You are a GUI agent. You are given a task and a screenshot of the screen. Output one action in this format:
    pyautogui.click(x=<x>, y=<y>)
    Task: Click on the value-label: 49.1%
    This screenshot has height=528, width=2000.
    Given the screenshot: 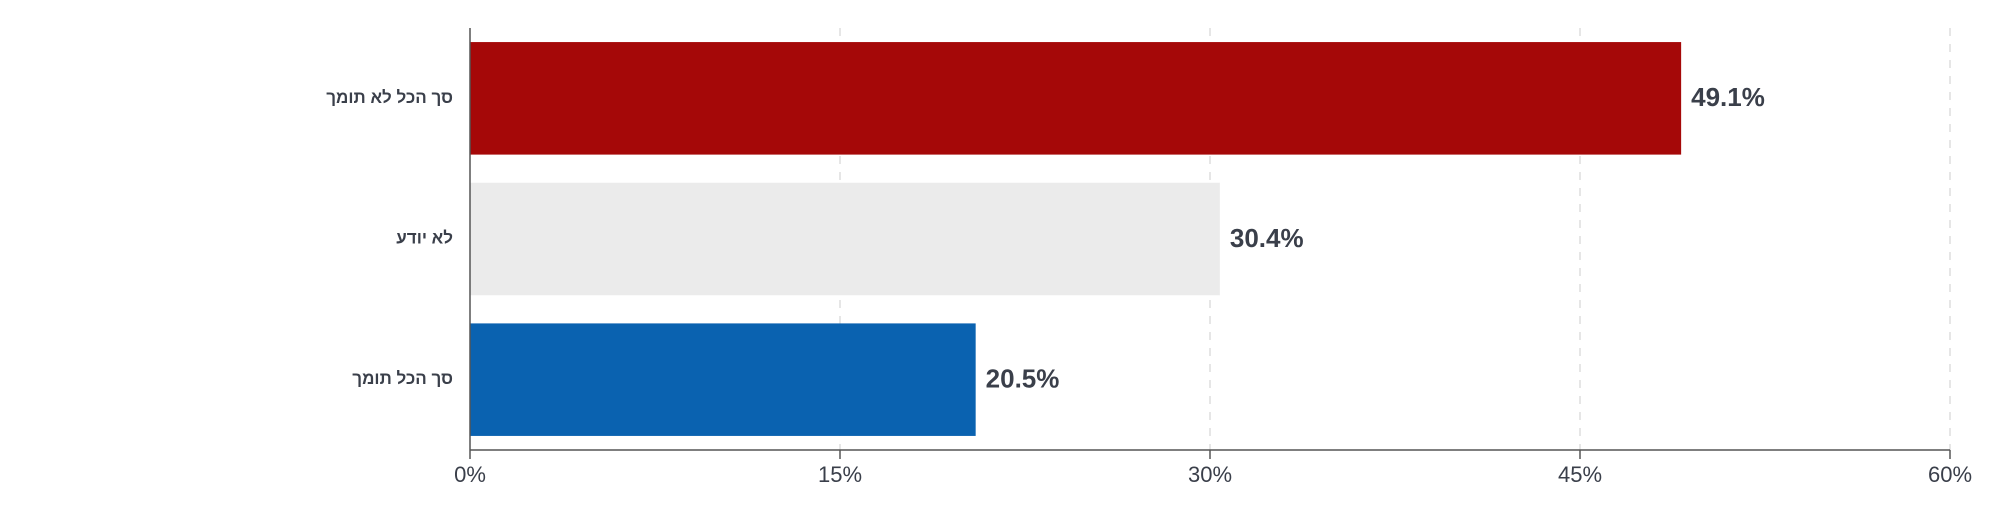 What is the action you would take?
    pyautogui.click(x=1728, y=97)
    